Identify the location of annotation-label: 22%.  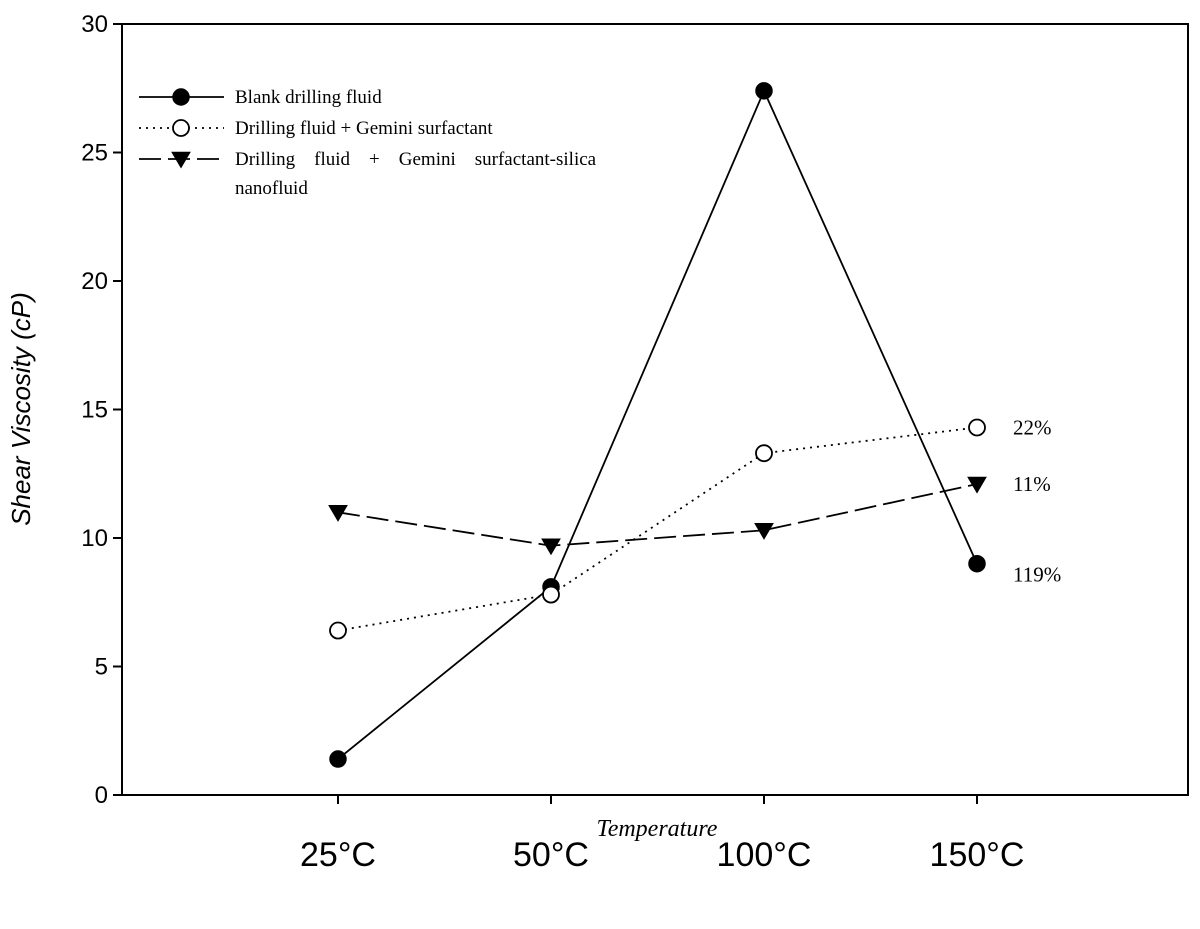
(1032, 427).